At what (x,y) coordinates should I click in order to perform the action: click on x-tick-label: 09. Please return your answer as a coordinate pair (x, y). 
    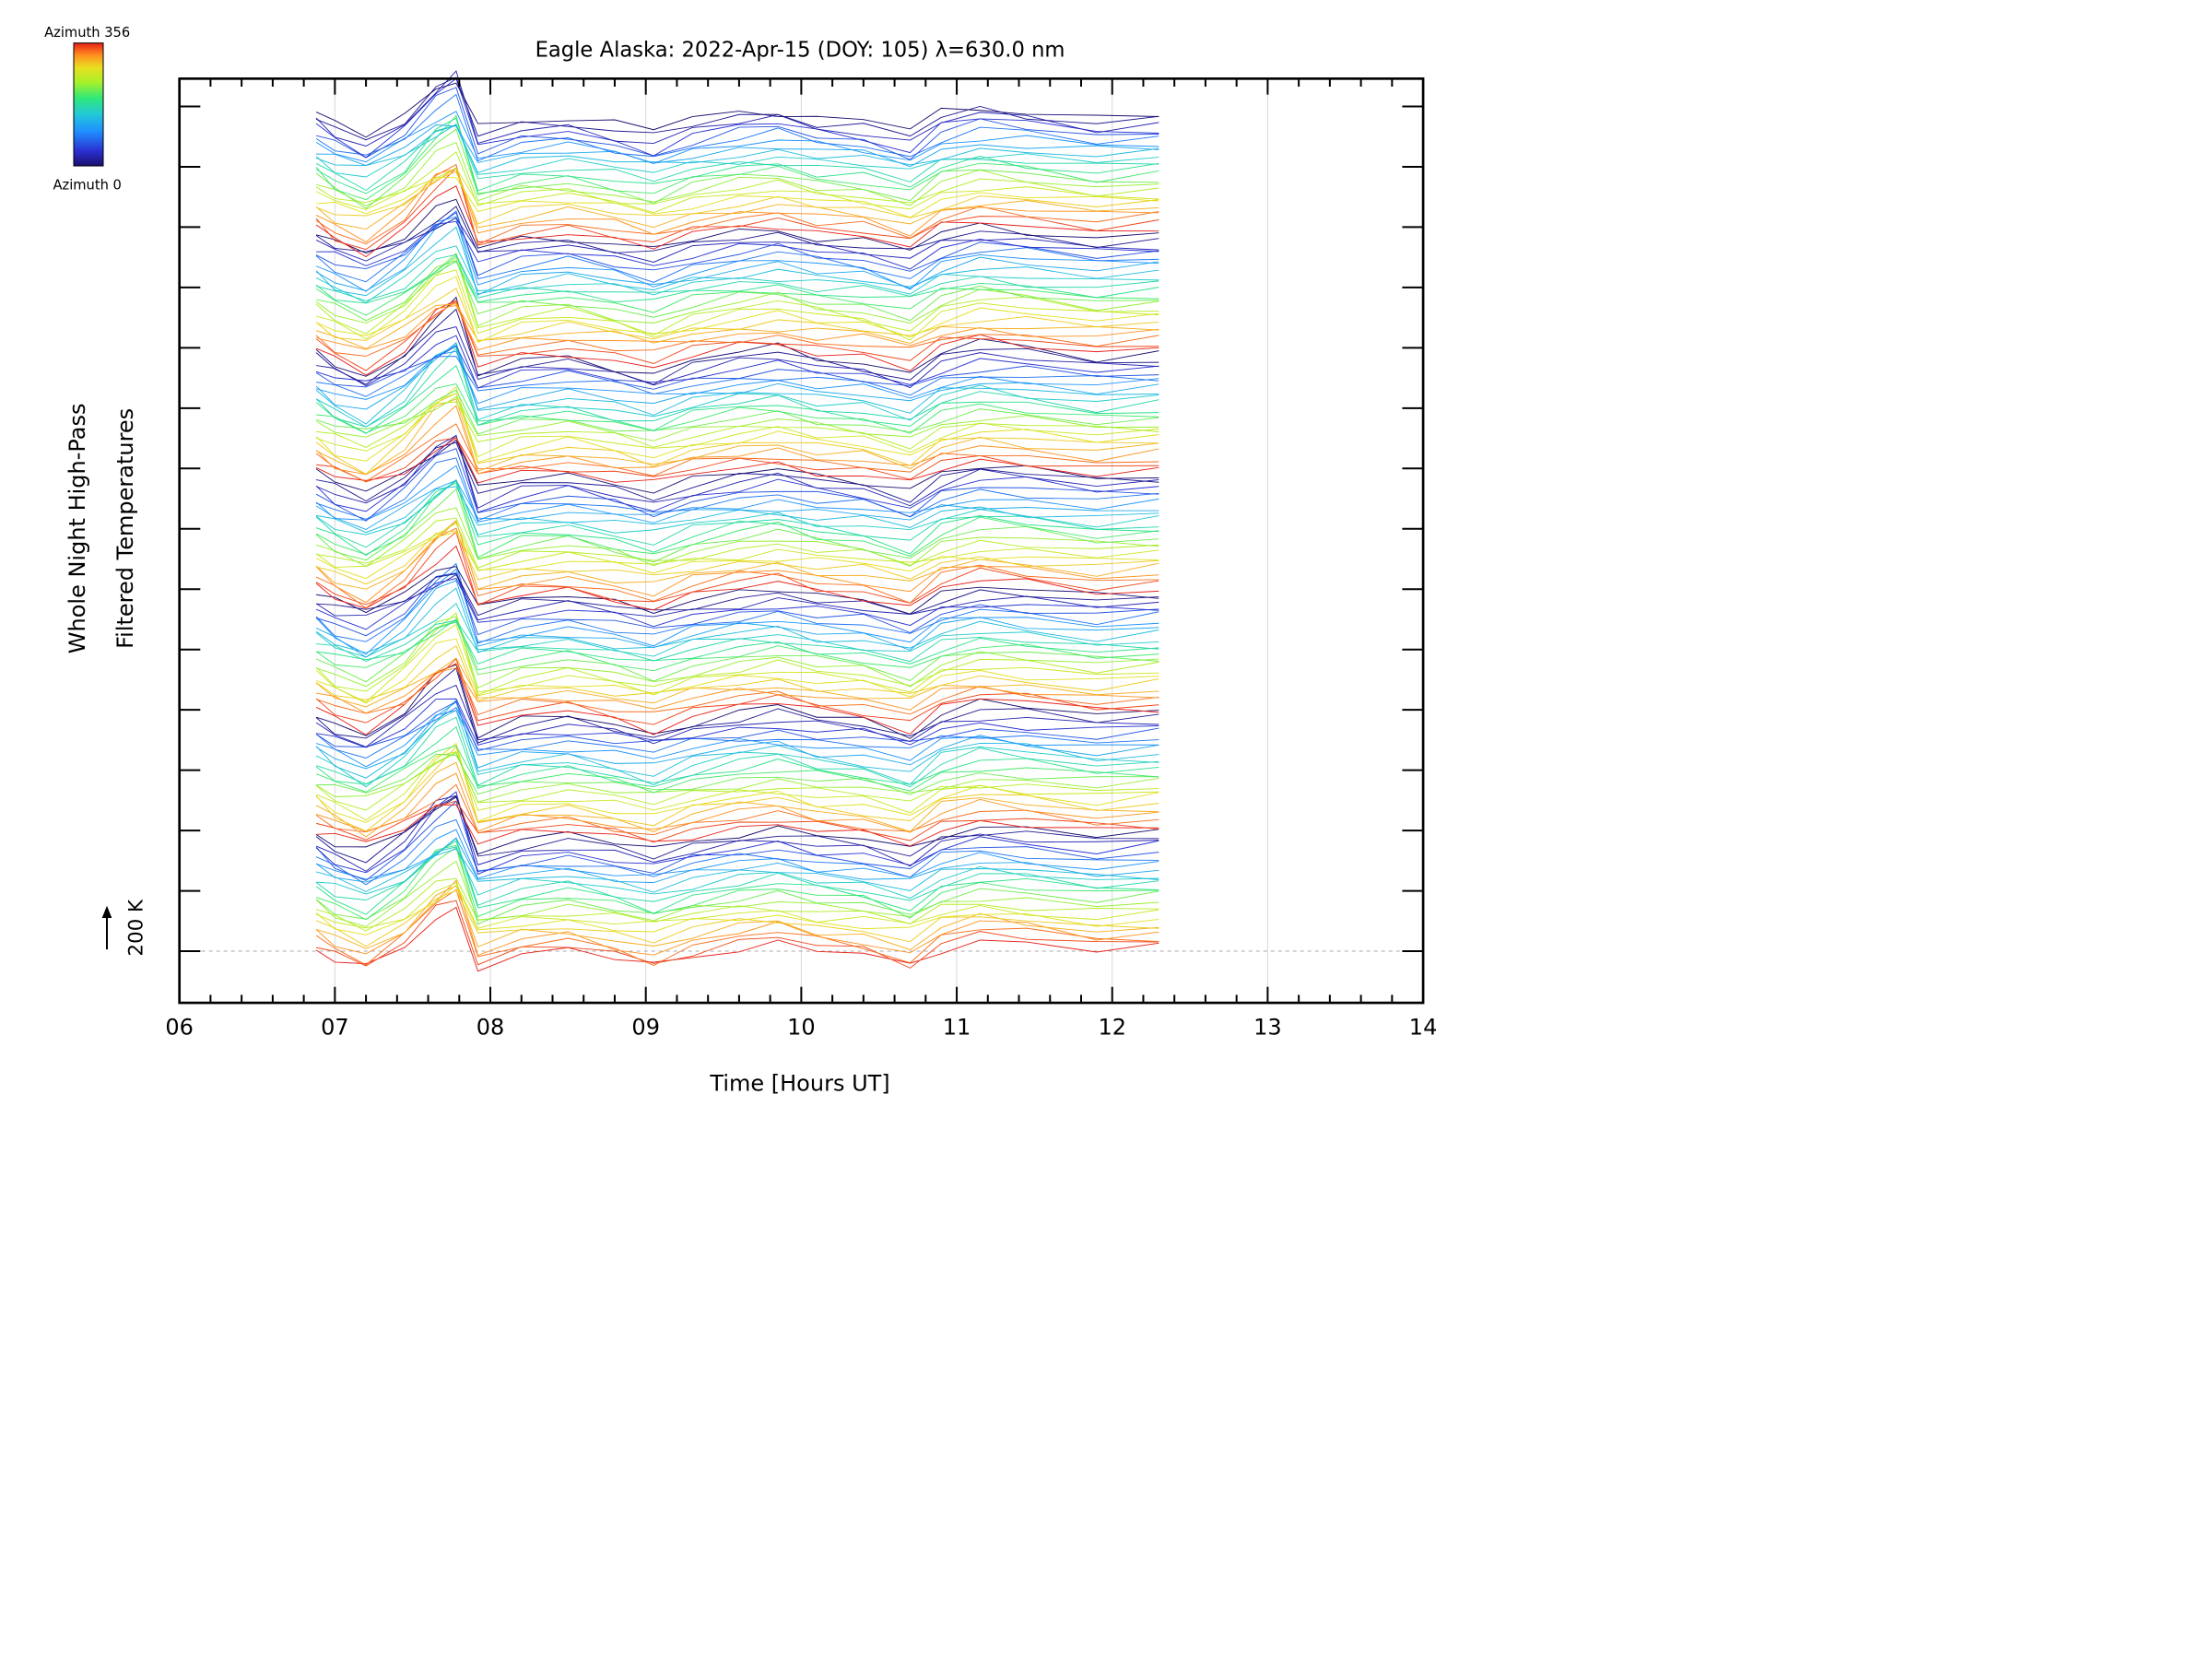
    Looking at the image, I should click on (645, 1028).